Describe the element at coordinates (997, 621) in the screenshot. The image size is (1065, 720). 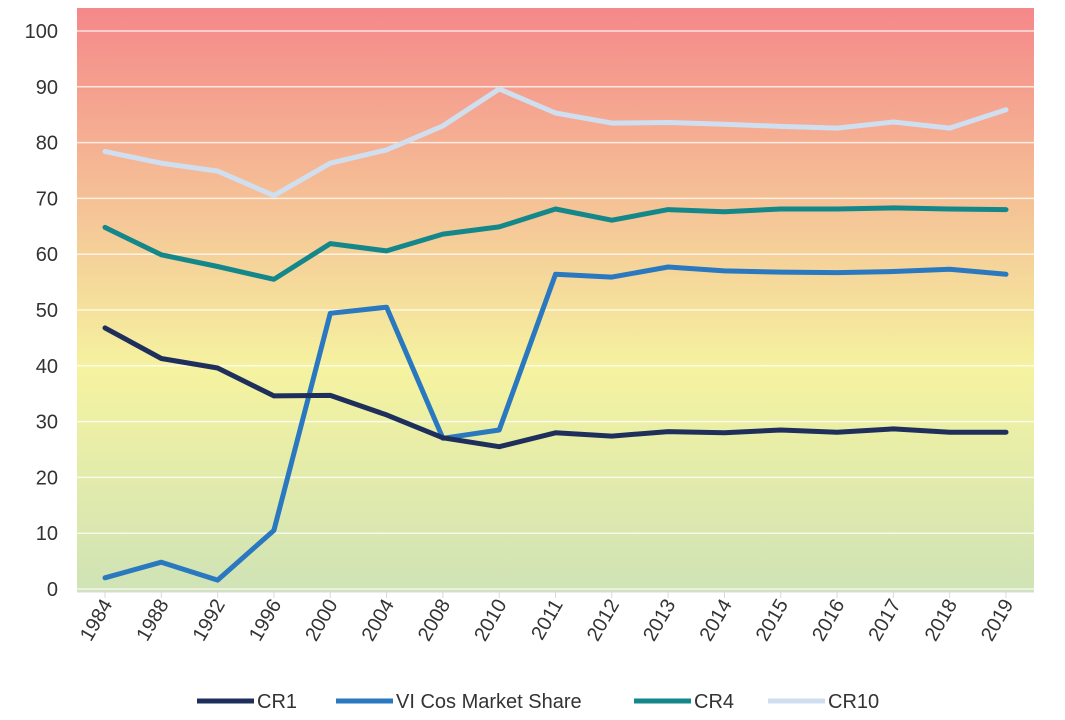
I see `x-tick-label: 2019` at that location.